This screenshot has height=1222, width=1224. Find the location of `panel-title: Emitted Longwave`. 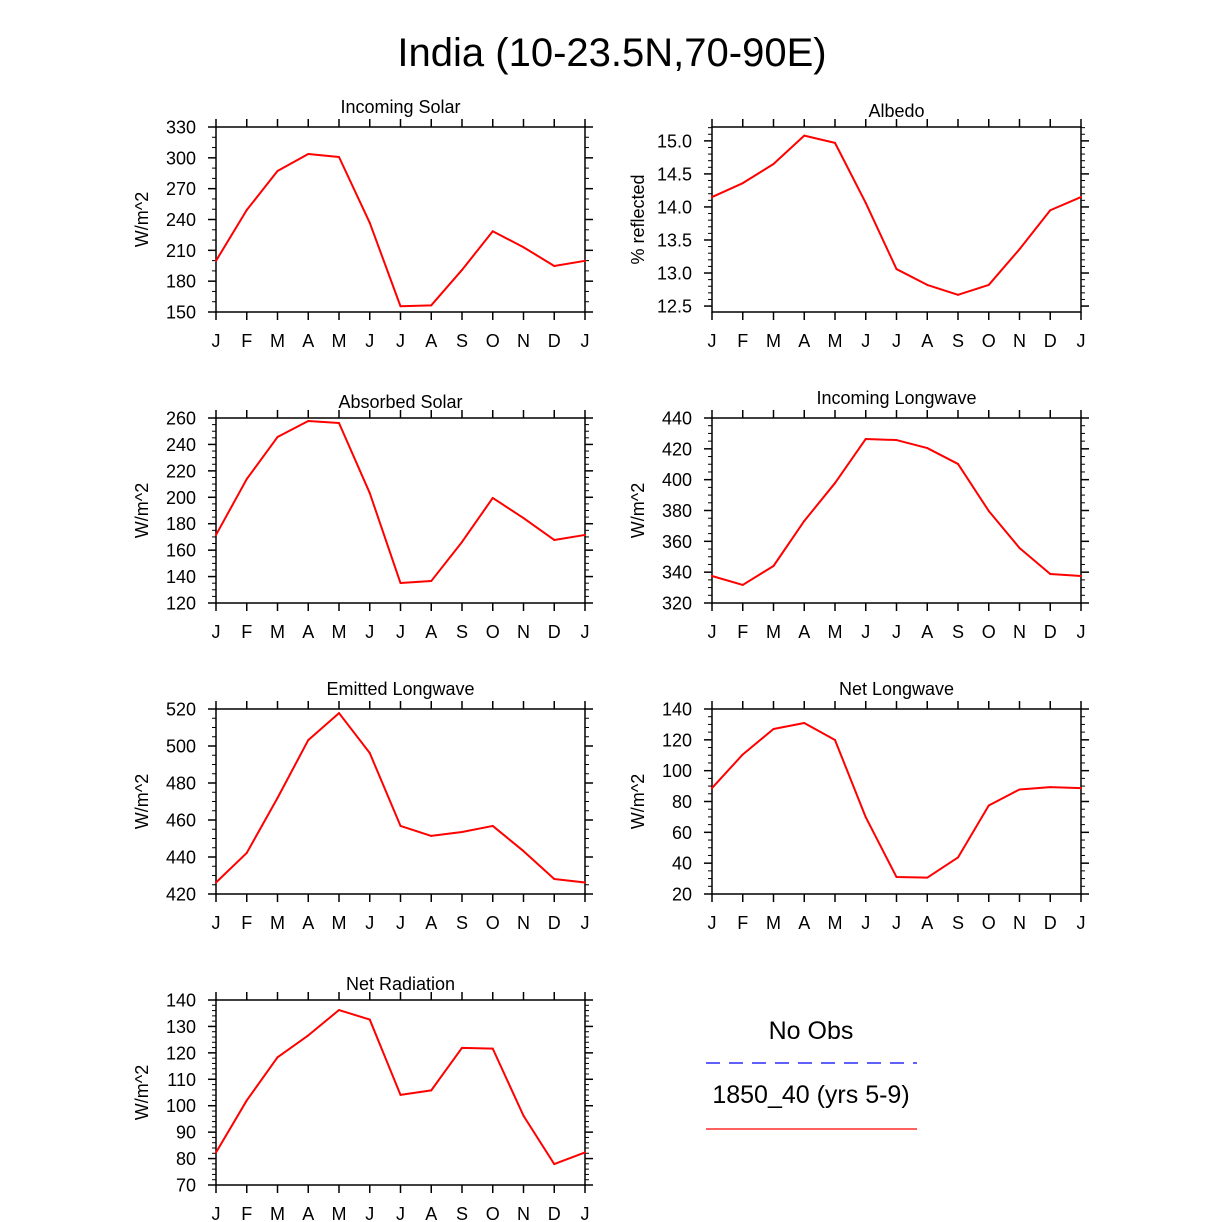

panel-title: Emitted Longwave is located at coordinates (400, 689).